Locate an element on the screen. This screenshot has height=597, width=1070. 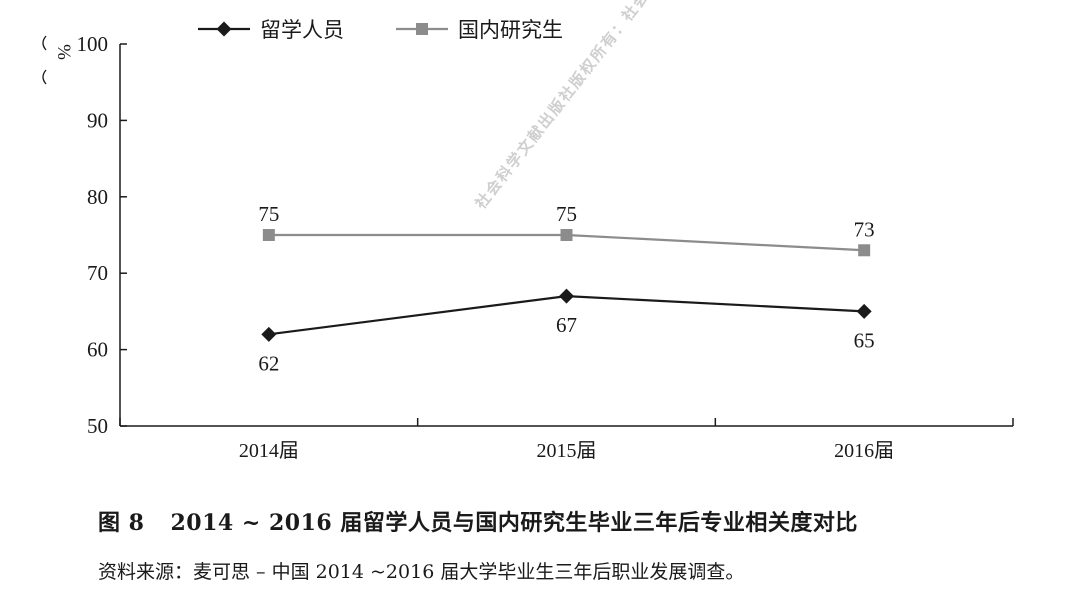
legend: 留学人员 国内研究生 is located at coordinates (380, 30).